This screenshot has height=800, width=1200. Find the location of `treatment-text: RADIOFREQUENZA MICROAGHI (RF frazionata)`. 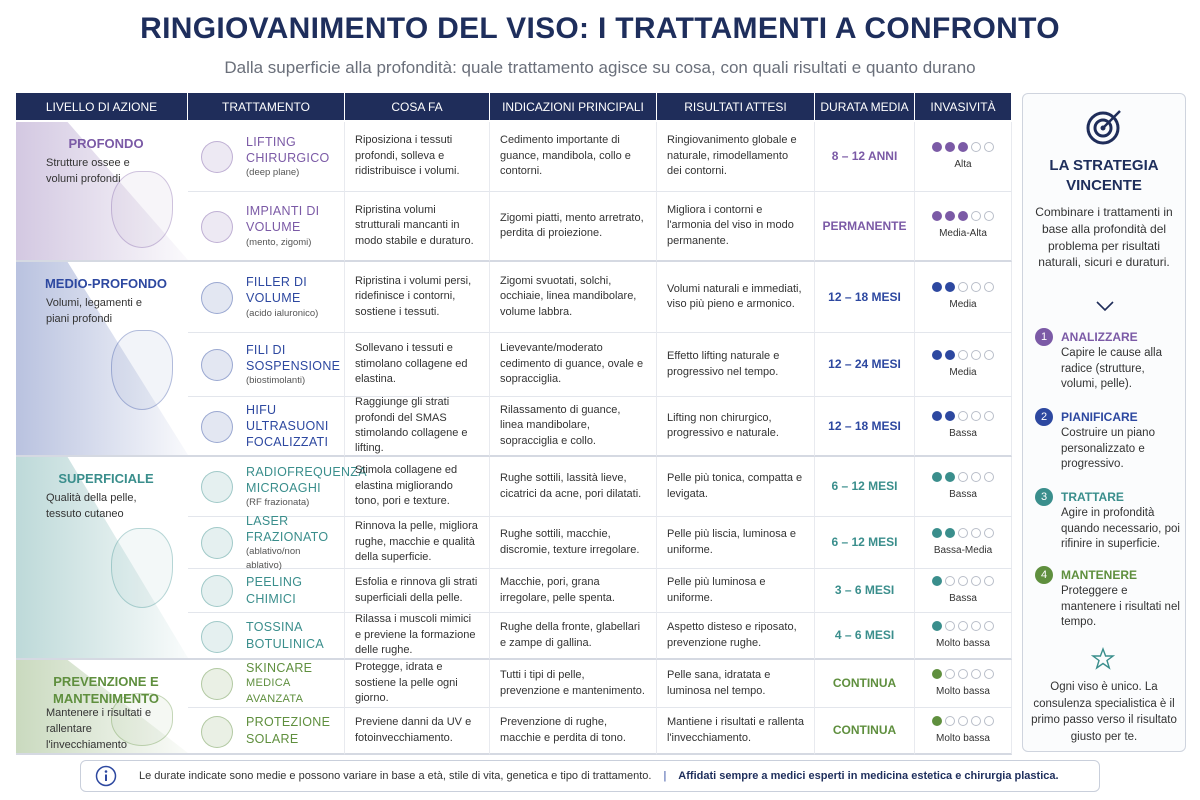

treatment-text: RADIOFREQUENZA MICROAGHI (RF frazionata) is located at coordinates (306, 487).